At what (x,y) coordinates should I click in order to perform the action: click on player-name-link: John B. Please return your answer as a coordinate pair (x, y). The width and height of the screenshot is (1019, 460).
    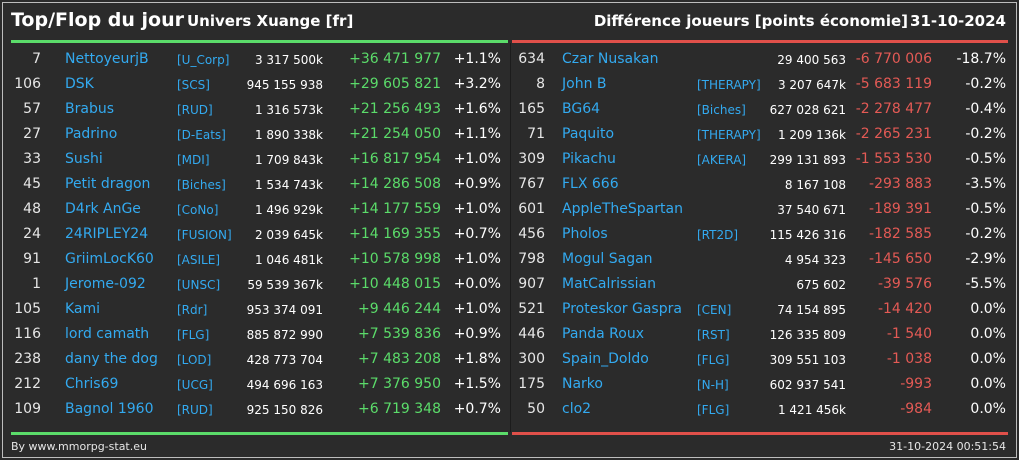
    Looking at the image, I should click on (584, 84).